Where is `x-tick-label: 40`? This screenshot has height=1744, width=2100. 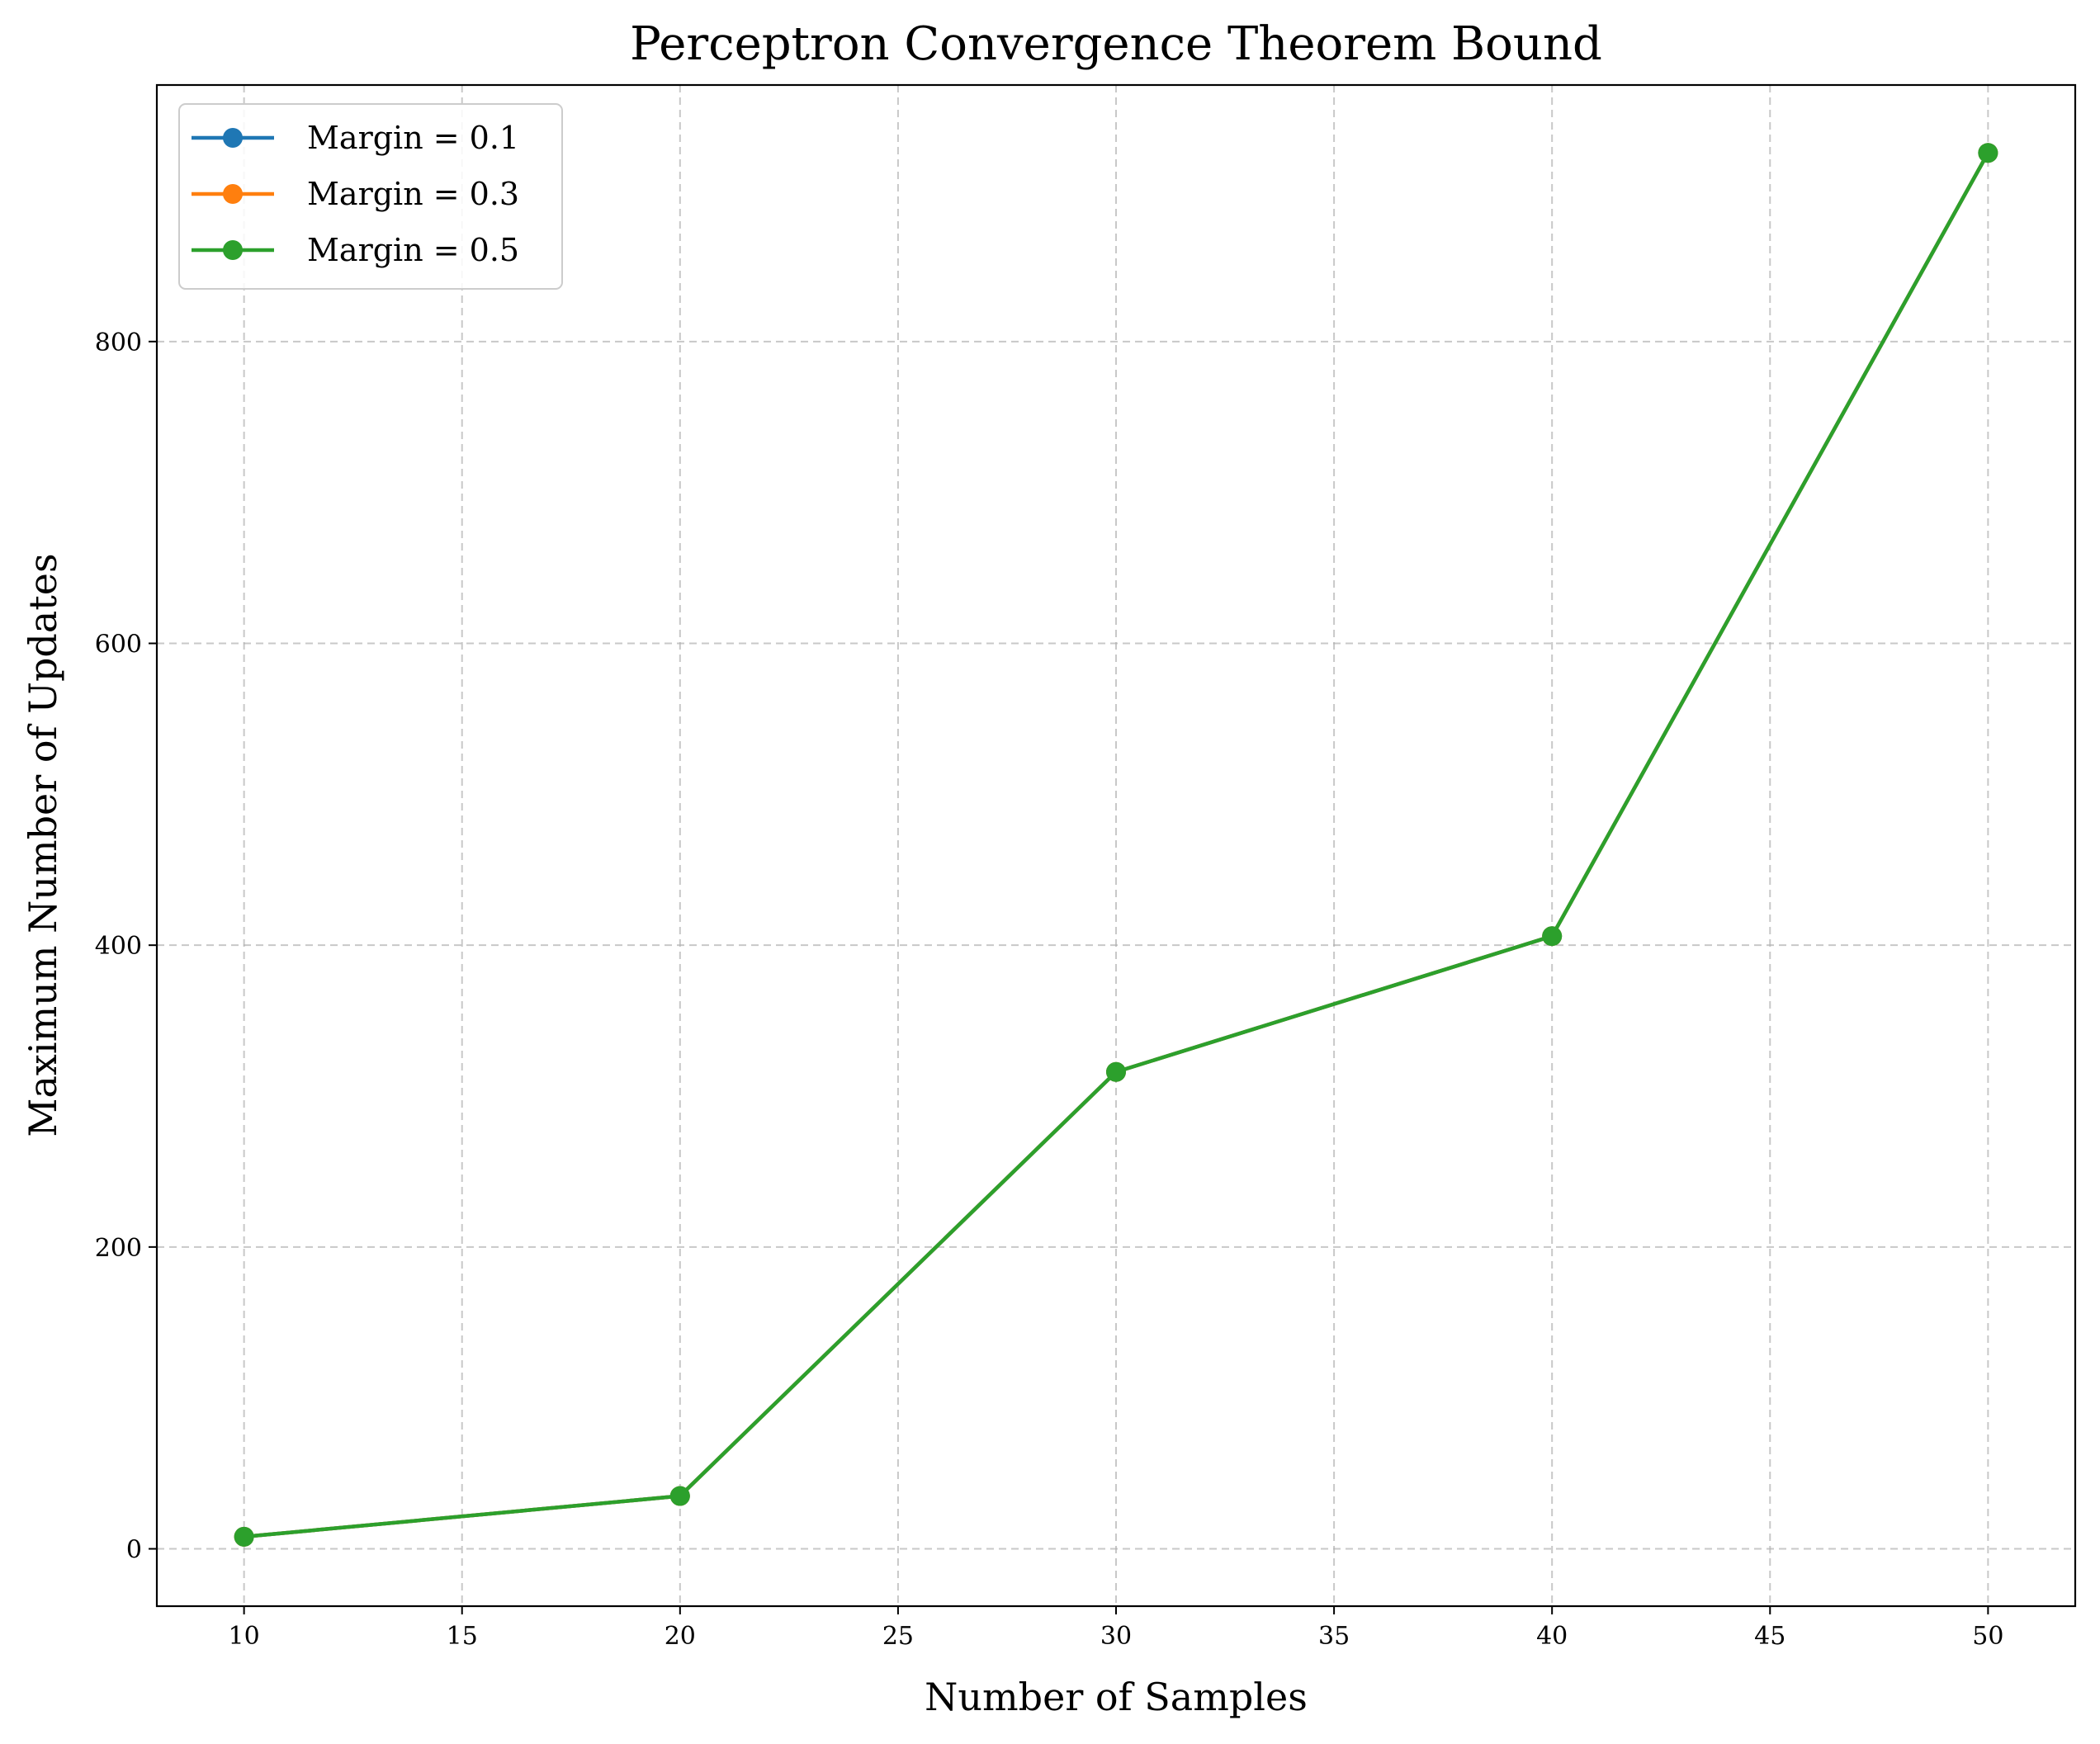 x-tick-label: 40 is located at coordinates (1552, 1636).